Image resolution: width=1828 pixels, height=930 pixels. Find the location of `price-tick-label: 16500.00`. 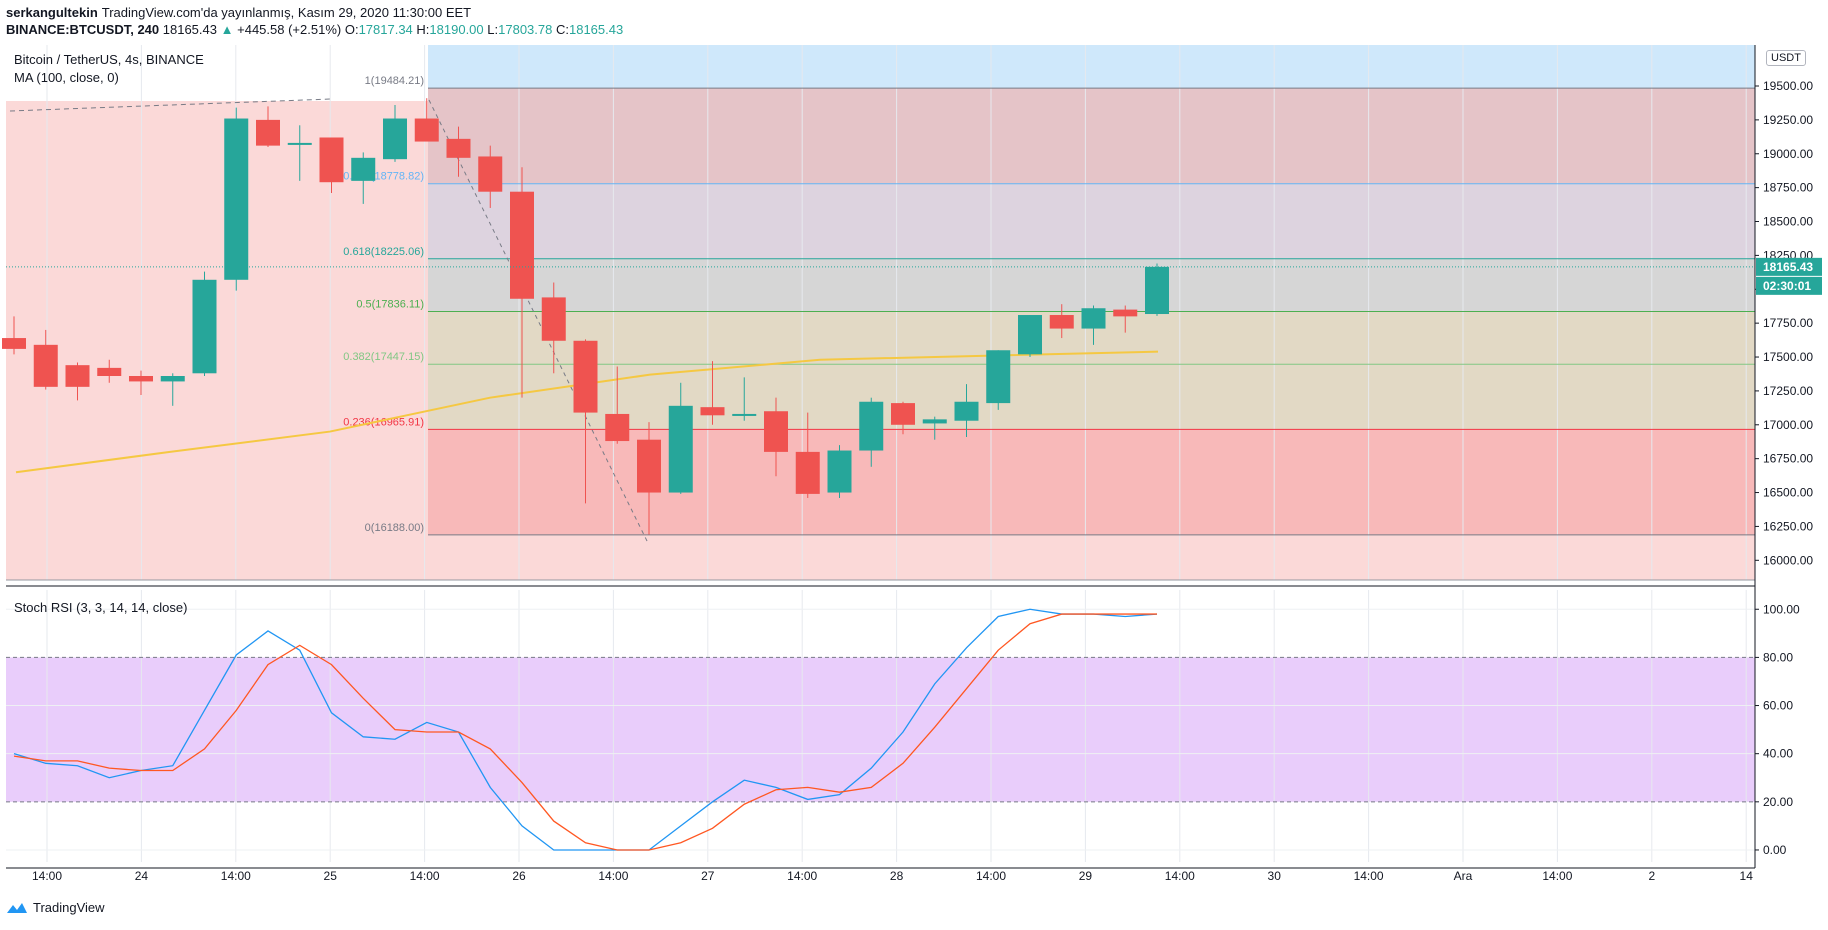

price-tick-label: 16500.00 is located at coordinates (1788, 493).